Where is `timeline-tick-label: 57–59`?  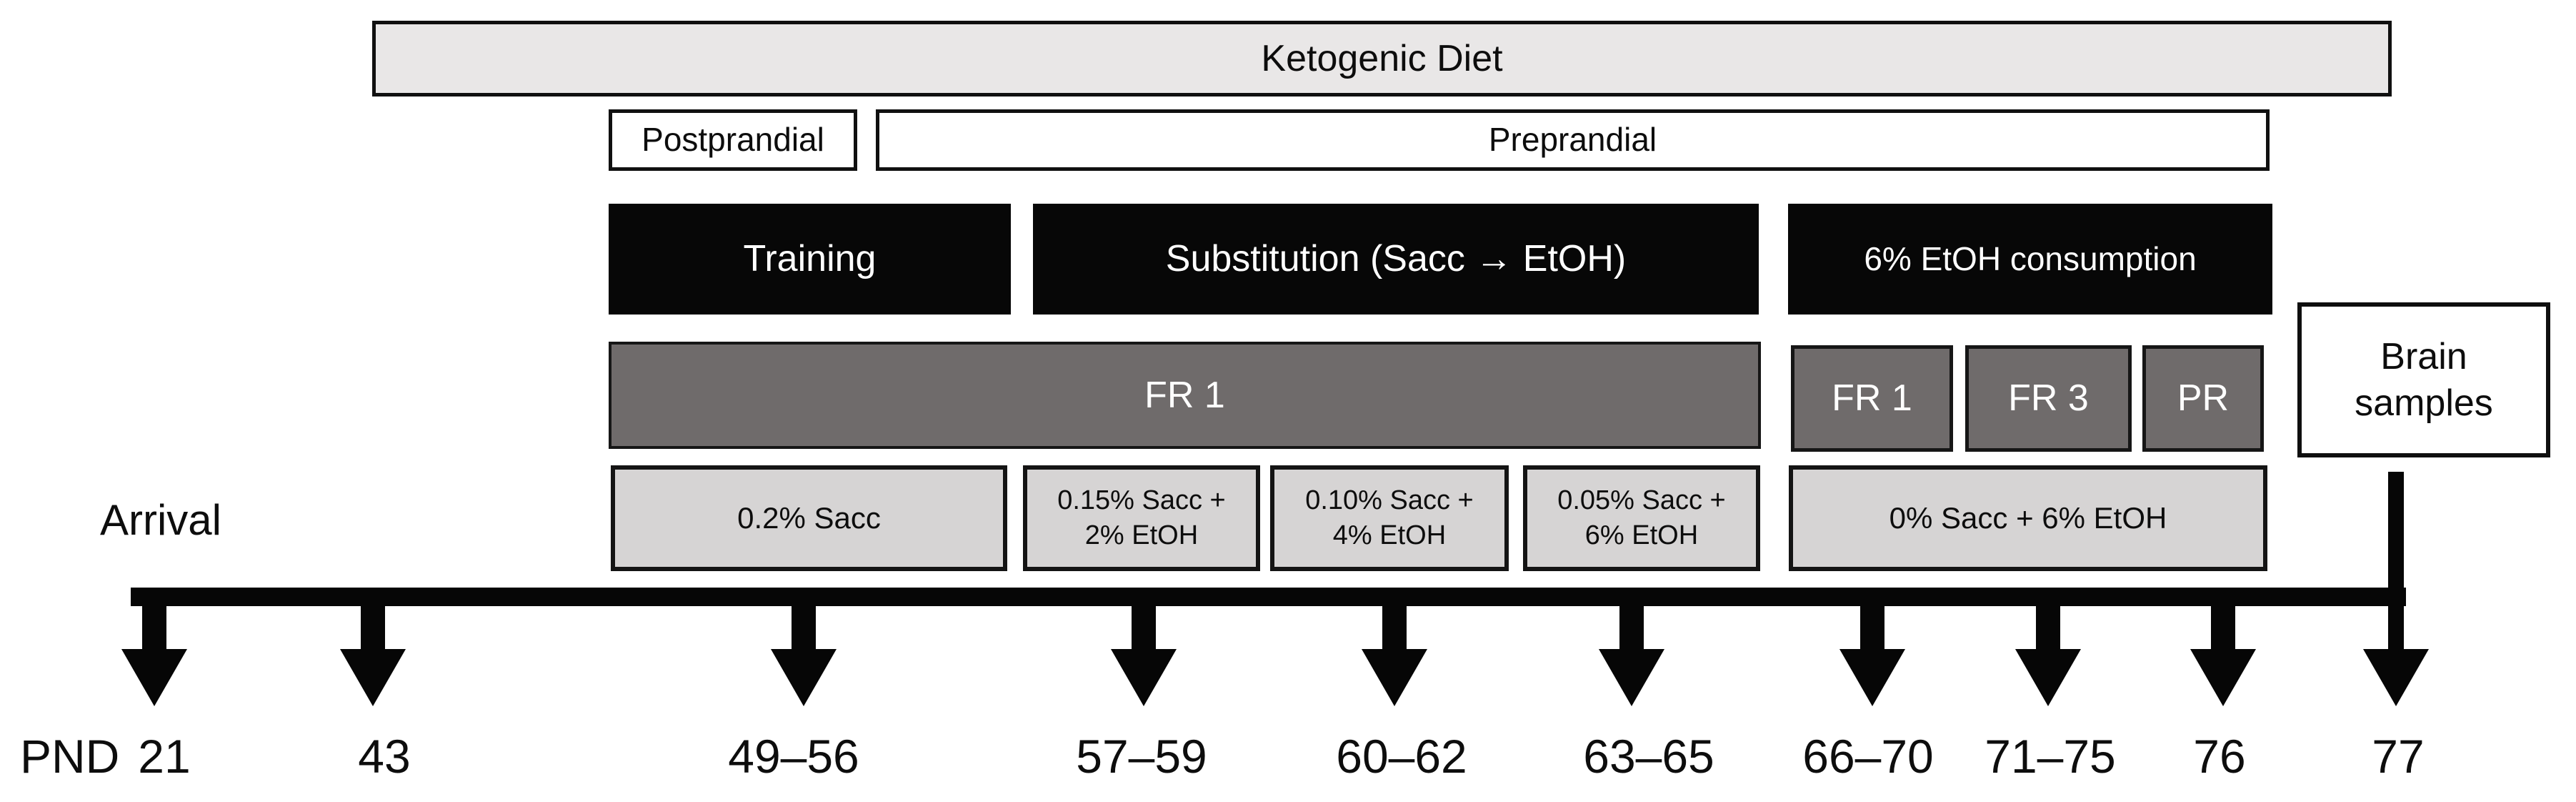 timeline-tick-label: 57–59 is located at coordinates (1142, 756).